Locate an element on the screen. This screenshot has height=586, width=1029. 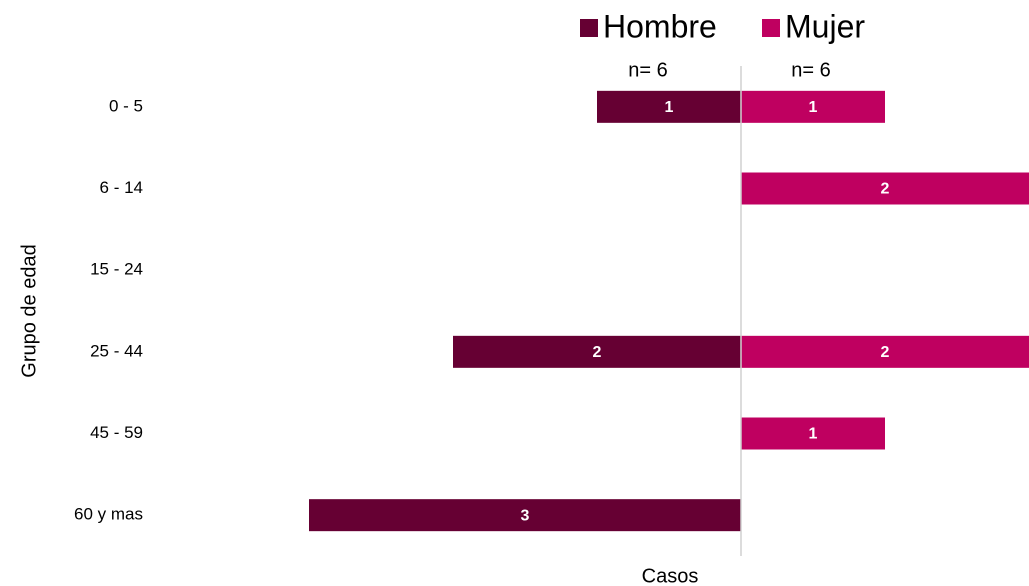
legend-label: Hombre is located at coordinates (660, 26).